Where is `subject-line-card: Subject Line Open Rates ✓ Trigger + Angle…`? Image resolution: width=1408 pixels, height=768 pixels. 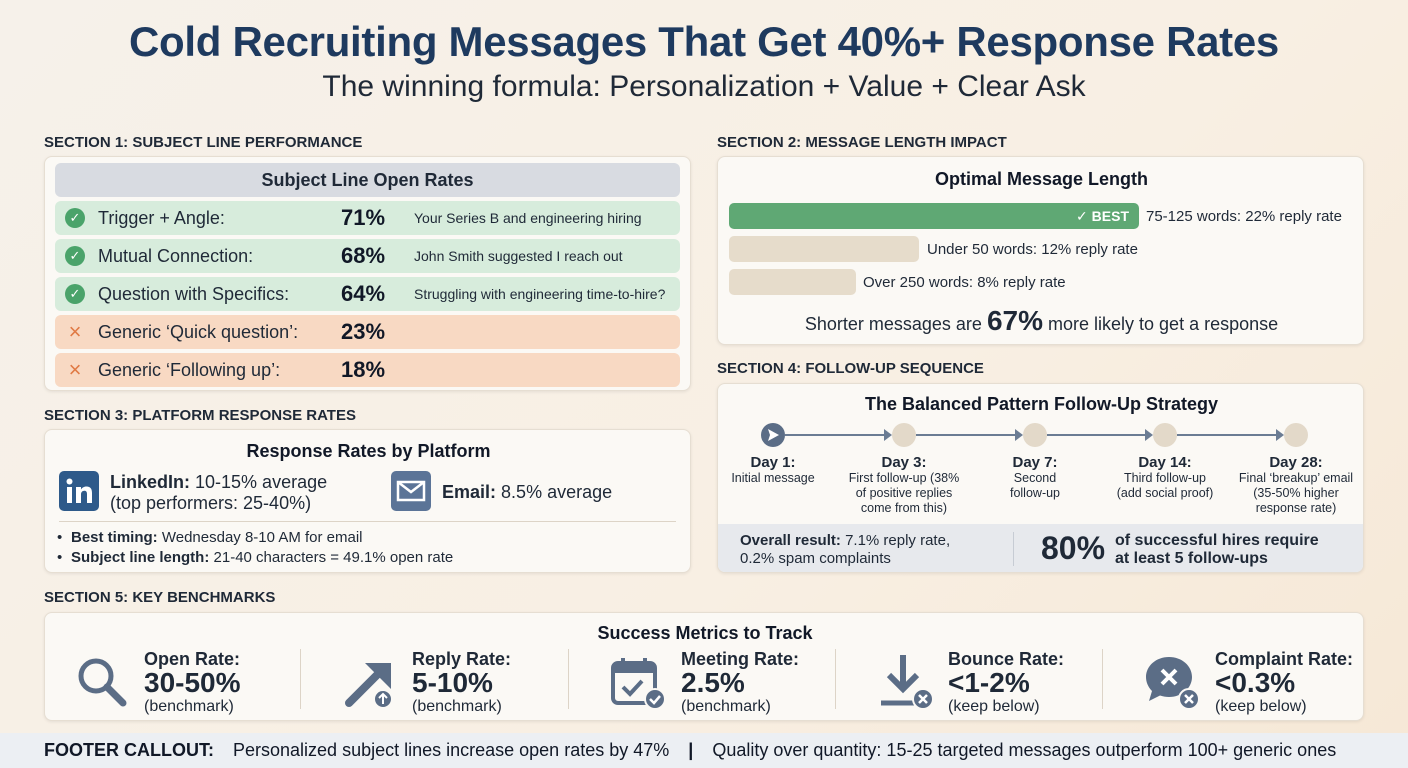
subject-line-card: Subject Line Open Rates ✓ Trigger + Angle… is located at coordinates (367, 273).